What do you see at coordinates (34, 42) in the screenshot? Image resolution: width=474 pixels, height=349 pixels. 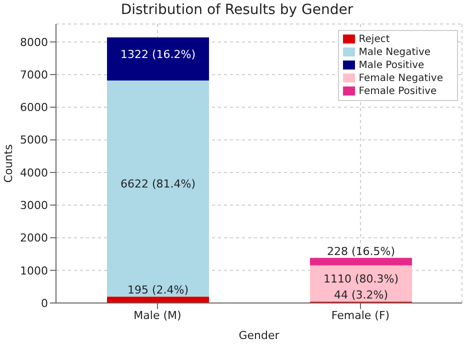 I see `y-tick-label: 8000` at bounding box center [34, 42].